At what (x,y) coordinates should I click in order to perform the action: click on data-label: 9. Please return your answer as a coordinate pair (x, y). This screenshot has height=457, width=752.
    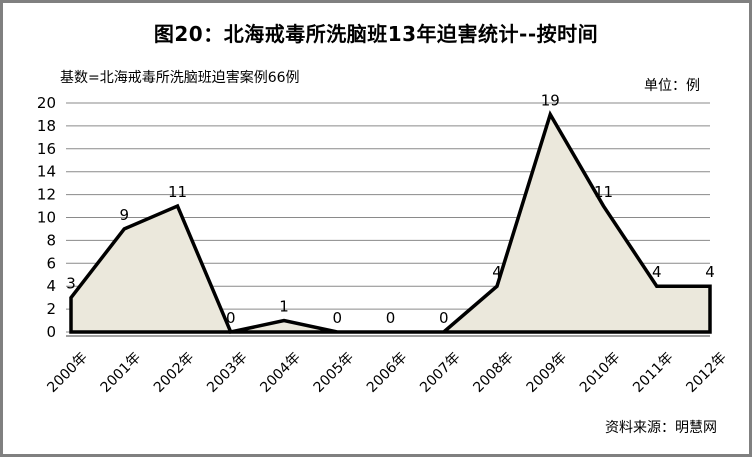
    Looking at the image, I should click on (124, 215).